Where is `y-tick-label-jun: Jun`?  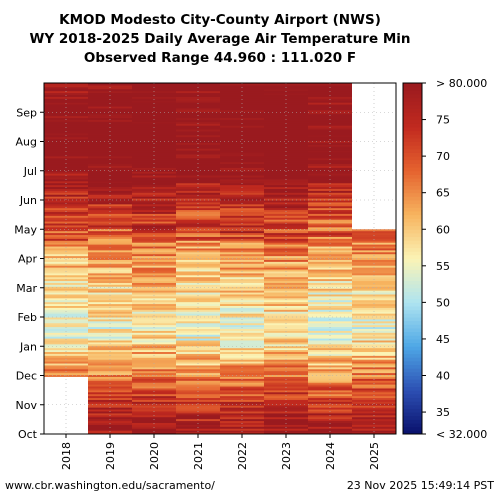 y-tick-label-jun: Jun is located at coordinates (28, 200).